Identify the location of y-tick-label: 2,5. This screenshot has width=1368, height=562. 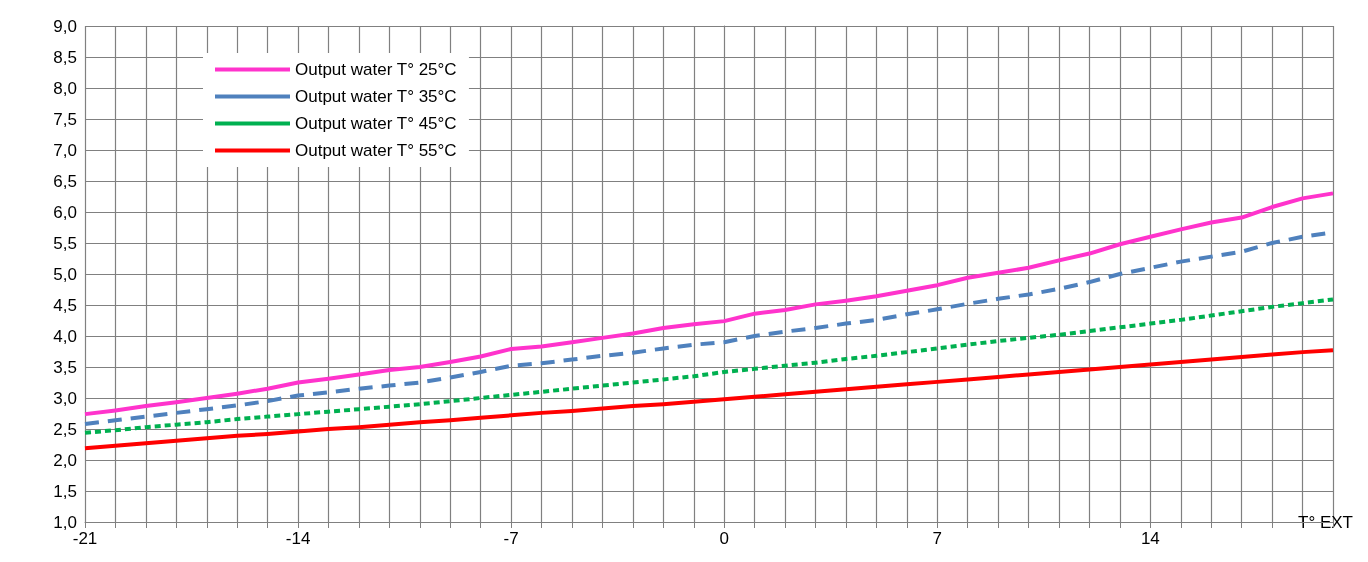
(65, 429).